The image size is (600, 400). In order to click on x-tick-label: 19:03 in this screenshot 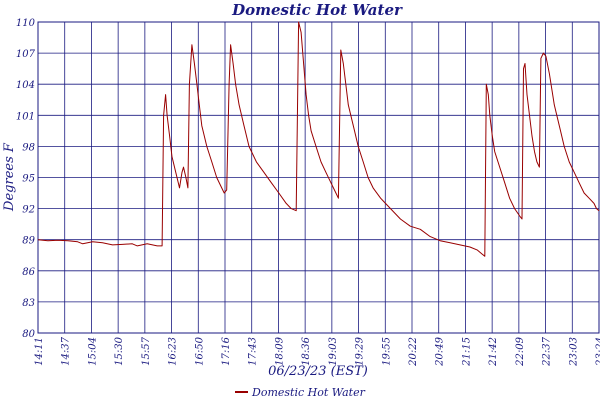, I will do `click(333, 351)`.